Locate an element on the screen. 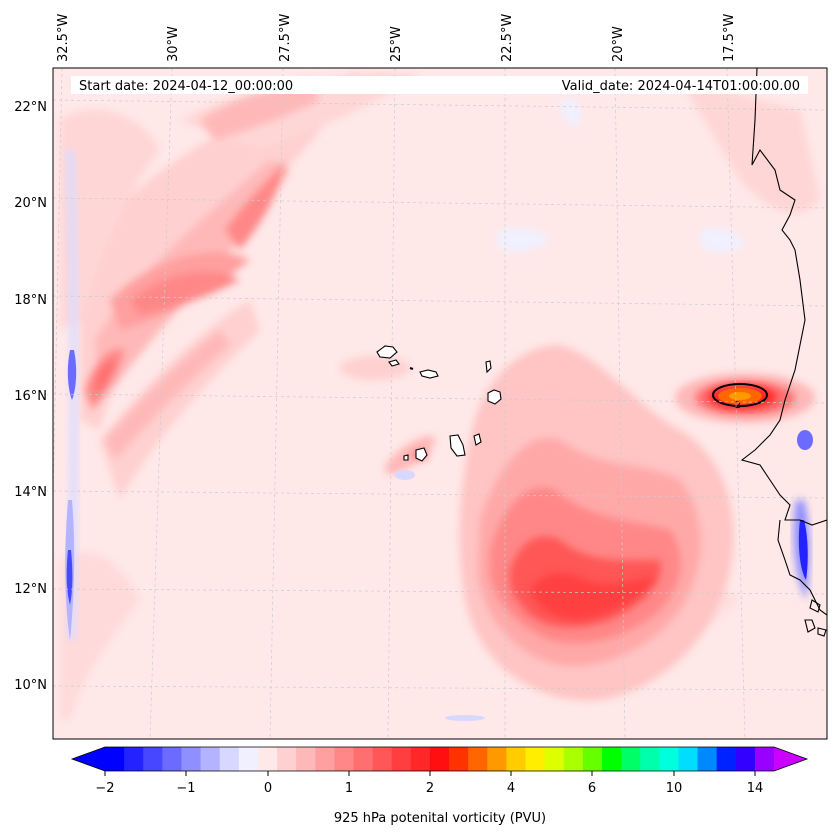 The height and width of the screenshot is (836, 837). cb-tick-1: 1 is located at coordinates (349, 788).